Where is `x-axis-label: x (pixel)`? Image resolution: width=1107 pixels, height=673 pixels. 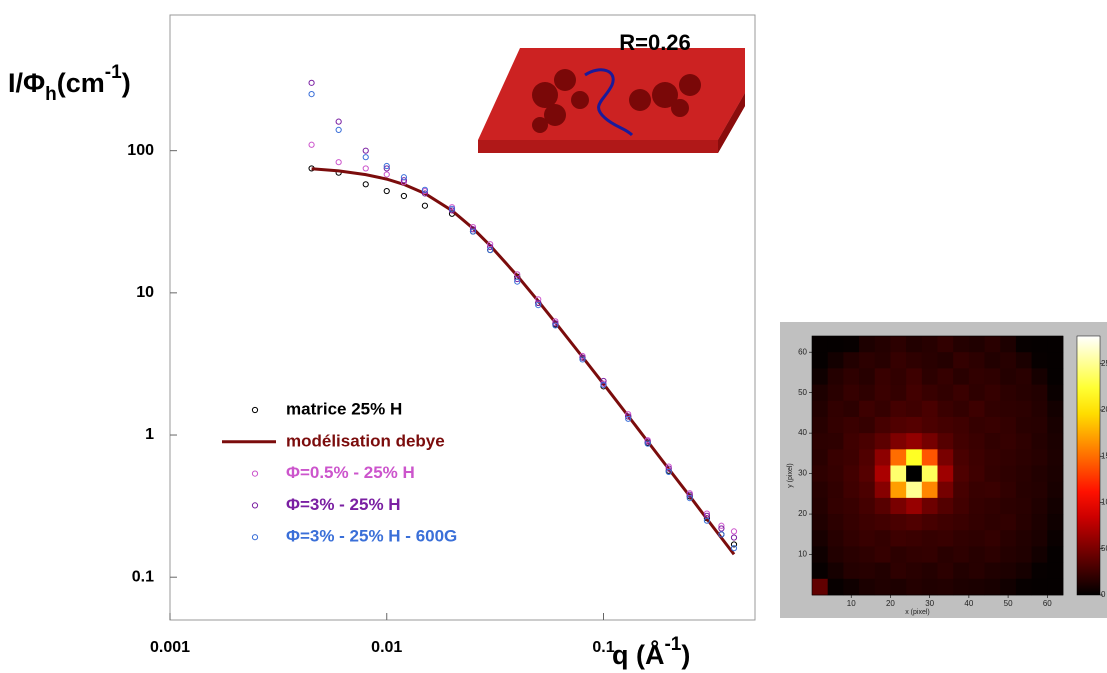
x-axis-label: x (pixel) is located at coordinates (917, 612).